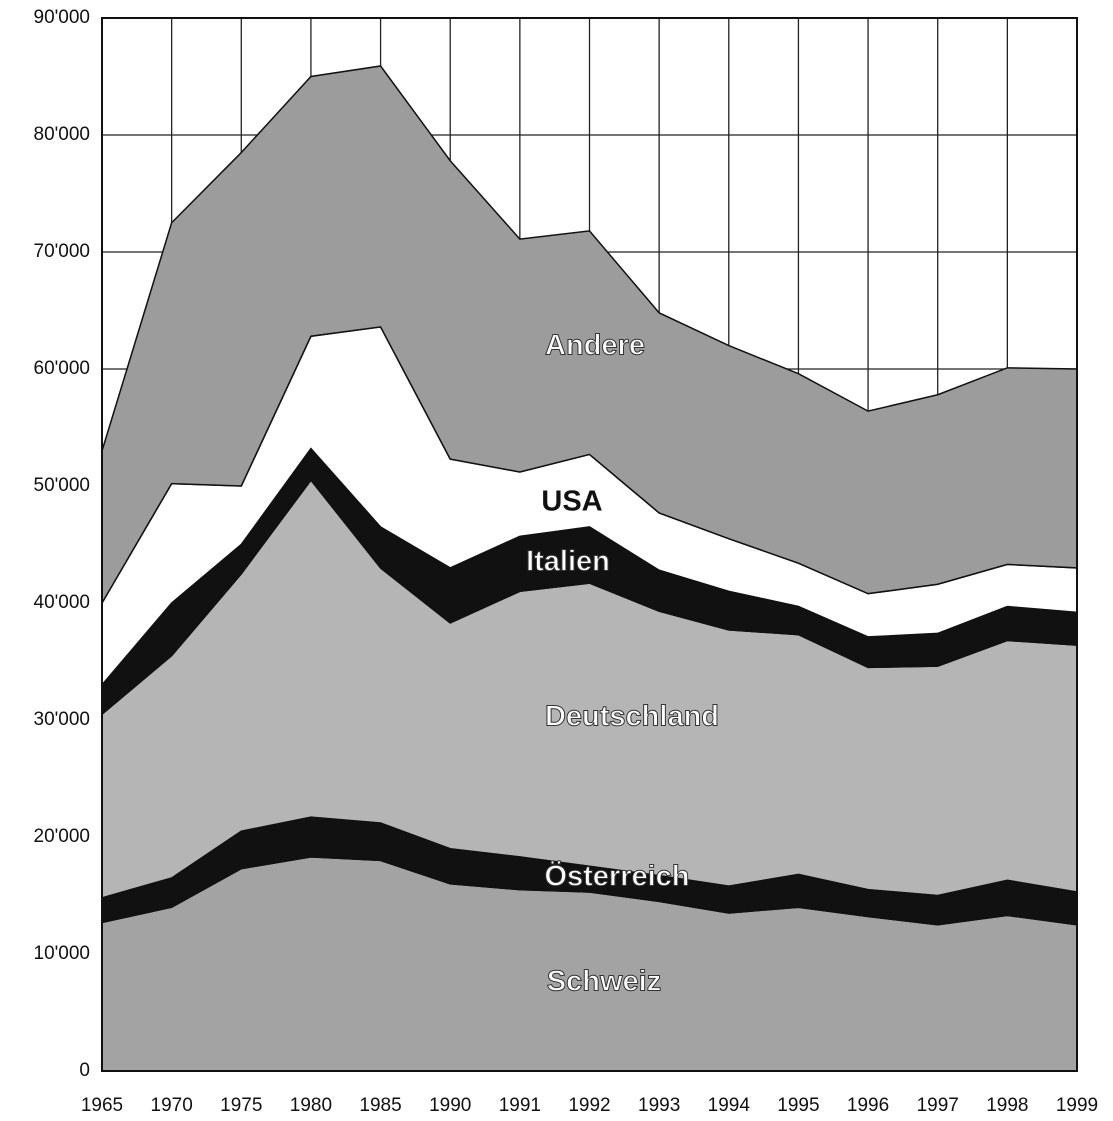 Image resolution: width=1113 pixels, height=1121 pixels. Describe the element at coordinates (62, 953) in the screenshot. I see `y-tick-label: 10'000` at that location.